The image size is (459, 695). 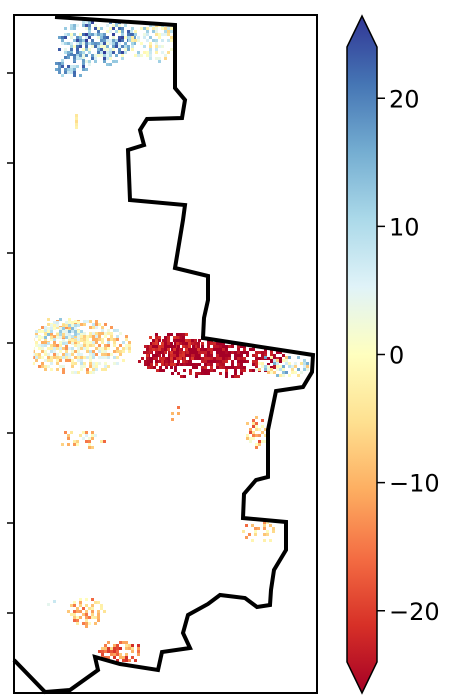 What do you see at coordinates (404, 99) in the screenshot?
I see `colorbar-tick-label: 20` at bounding box center [404, 99].